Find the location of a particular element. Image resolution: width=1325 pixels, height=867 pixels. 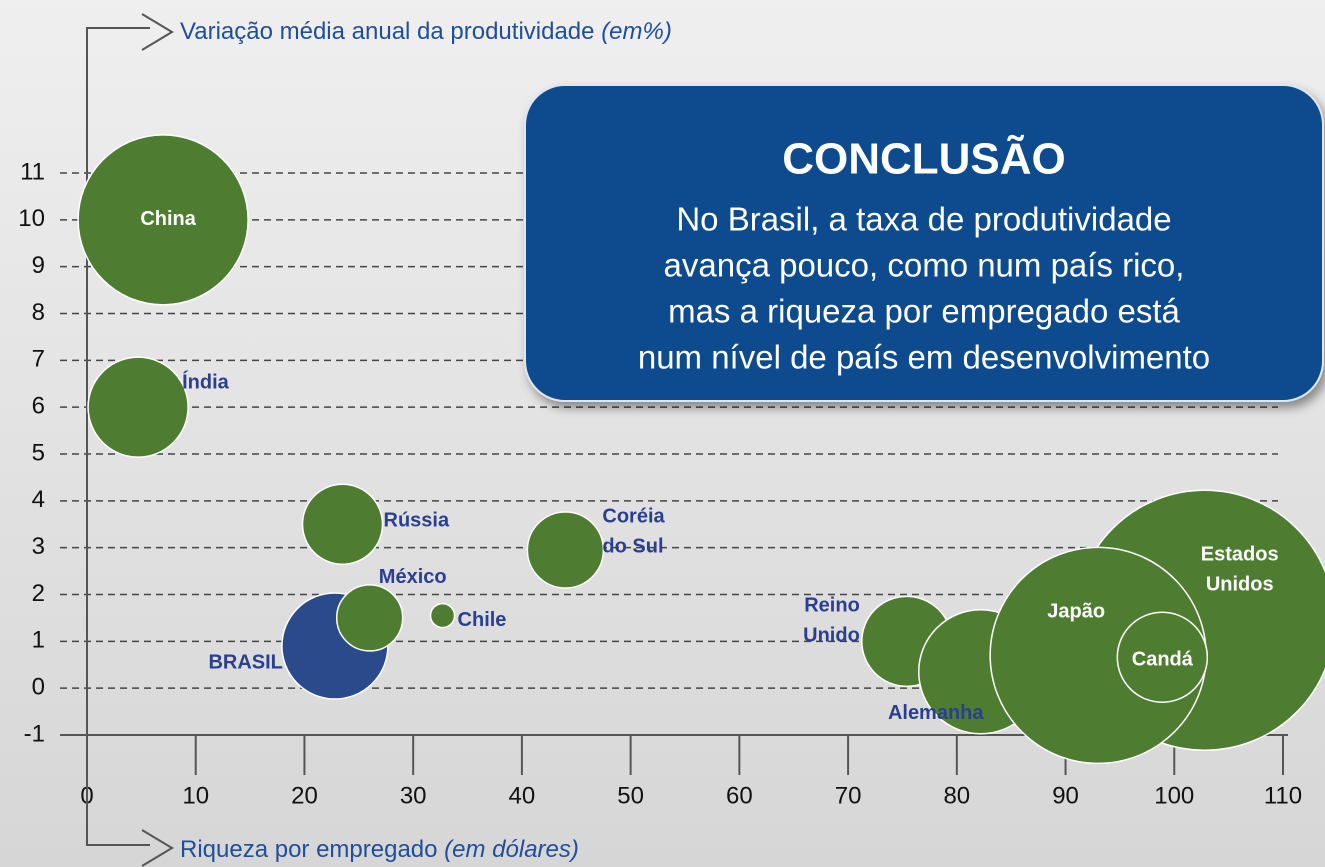

conclusion-line: avança pouco, como num país rico, is located at coordinates (924, 265).